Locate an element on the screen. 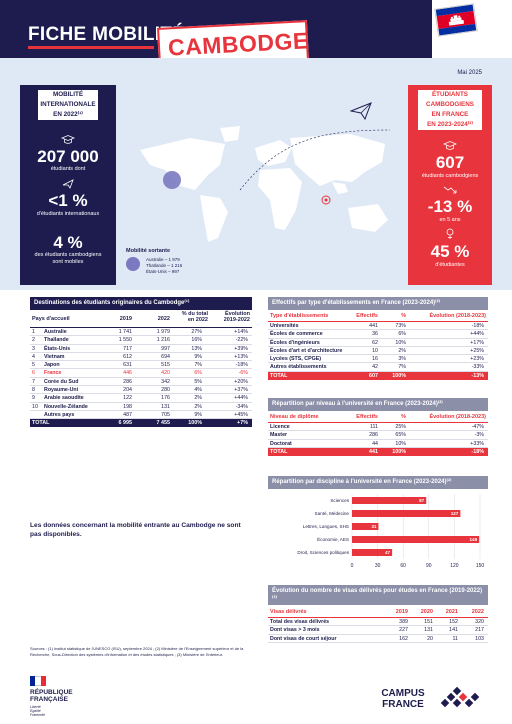 Image resolution: width=512 pixels, height=724 pixels. table-row: Licence 111 25% -47% is located at coordinates (378, 427).